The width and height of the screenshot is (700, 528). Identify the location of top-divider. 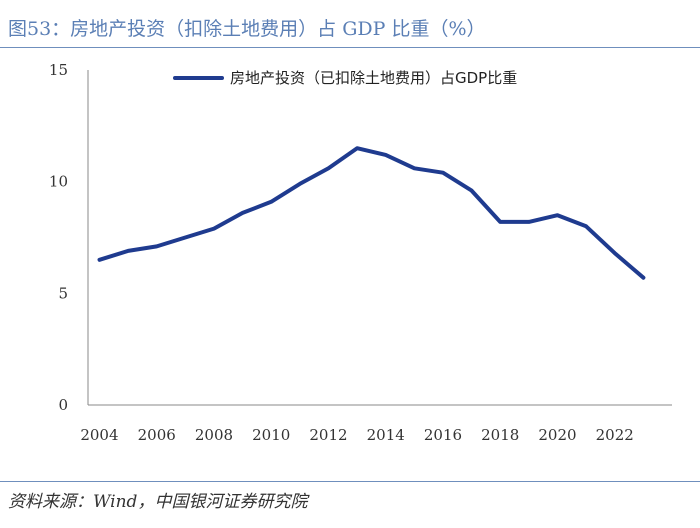
(350, 47).